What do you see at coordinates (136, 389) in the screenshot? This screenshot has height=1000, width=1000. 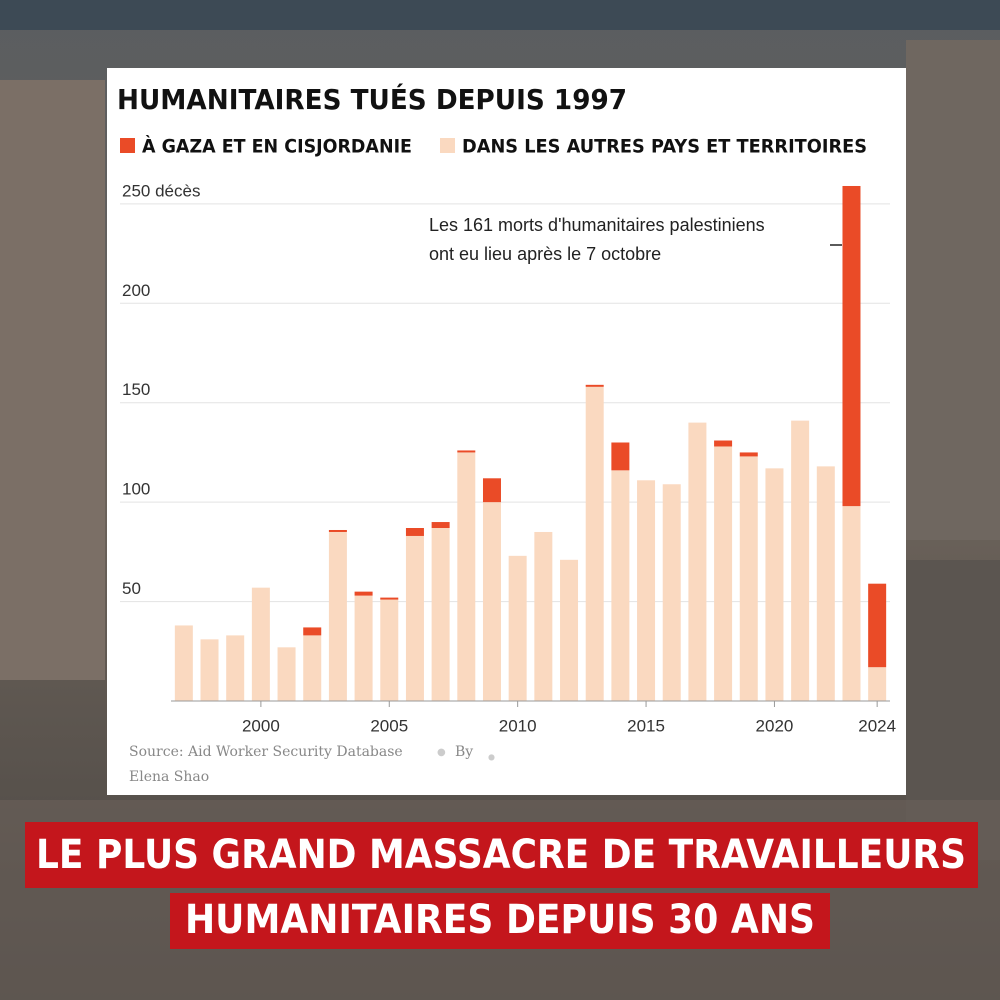 I see `y-tick-label: 150` at bounding box center [136, 389].